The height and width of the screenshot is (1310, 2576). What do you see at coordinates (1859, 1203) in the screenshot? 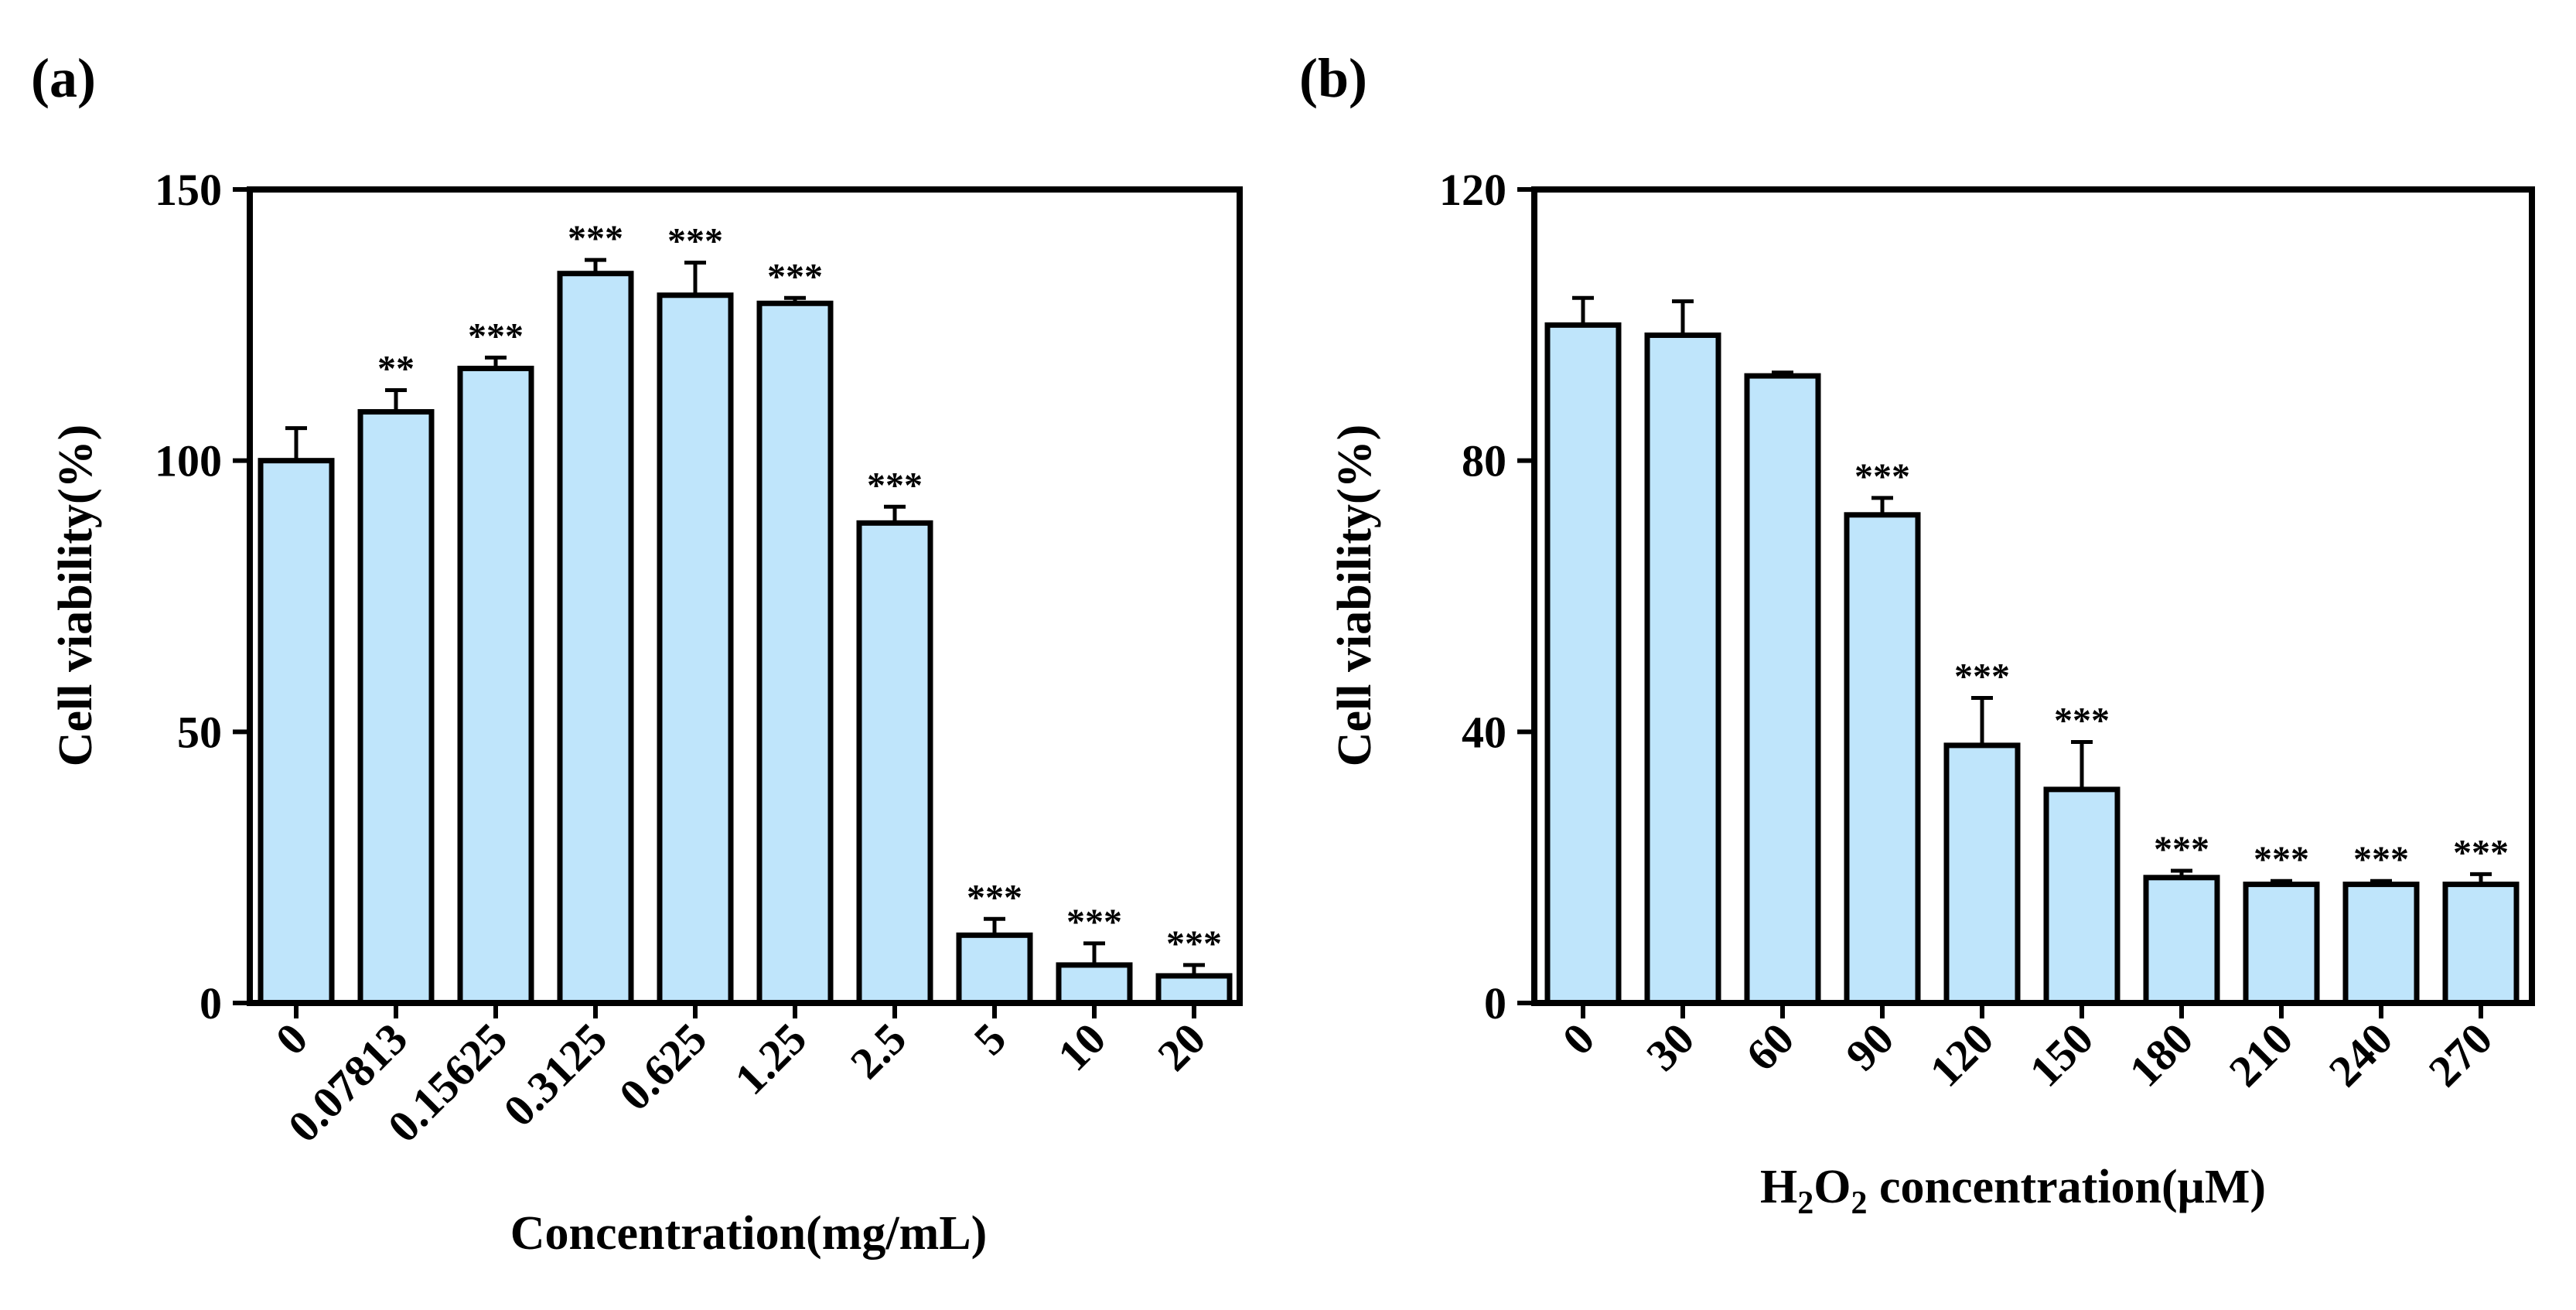
I see `x-axis-title-b-sub2: 2` at bounding box center [1859, 1203].